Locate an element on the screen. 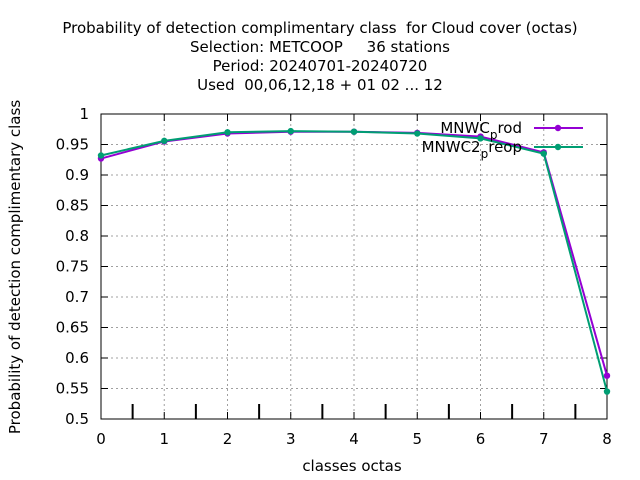 The width and height of the screenshot is (640, 480). y-tick-label: 1 is located at coordinates (84, 114).